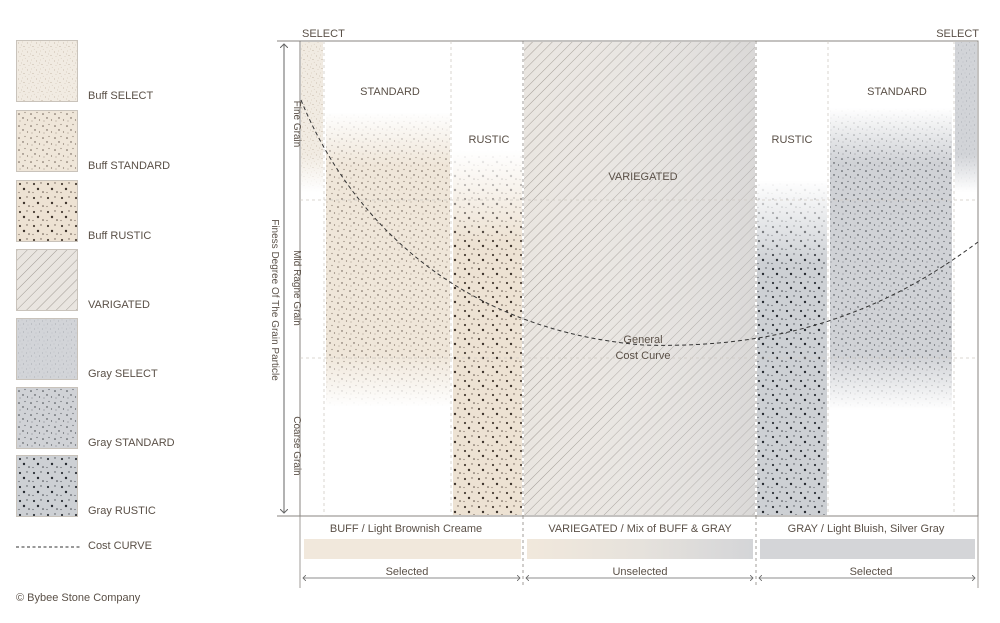 The image size is (1000, 623). What do you see at coordinates (412, 549) in the screenshot?
I see `band-buff` at bounding box center [412, 549].